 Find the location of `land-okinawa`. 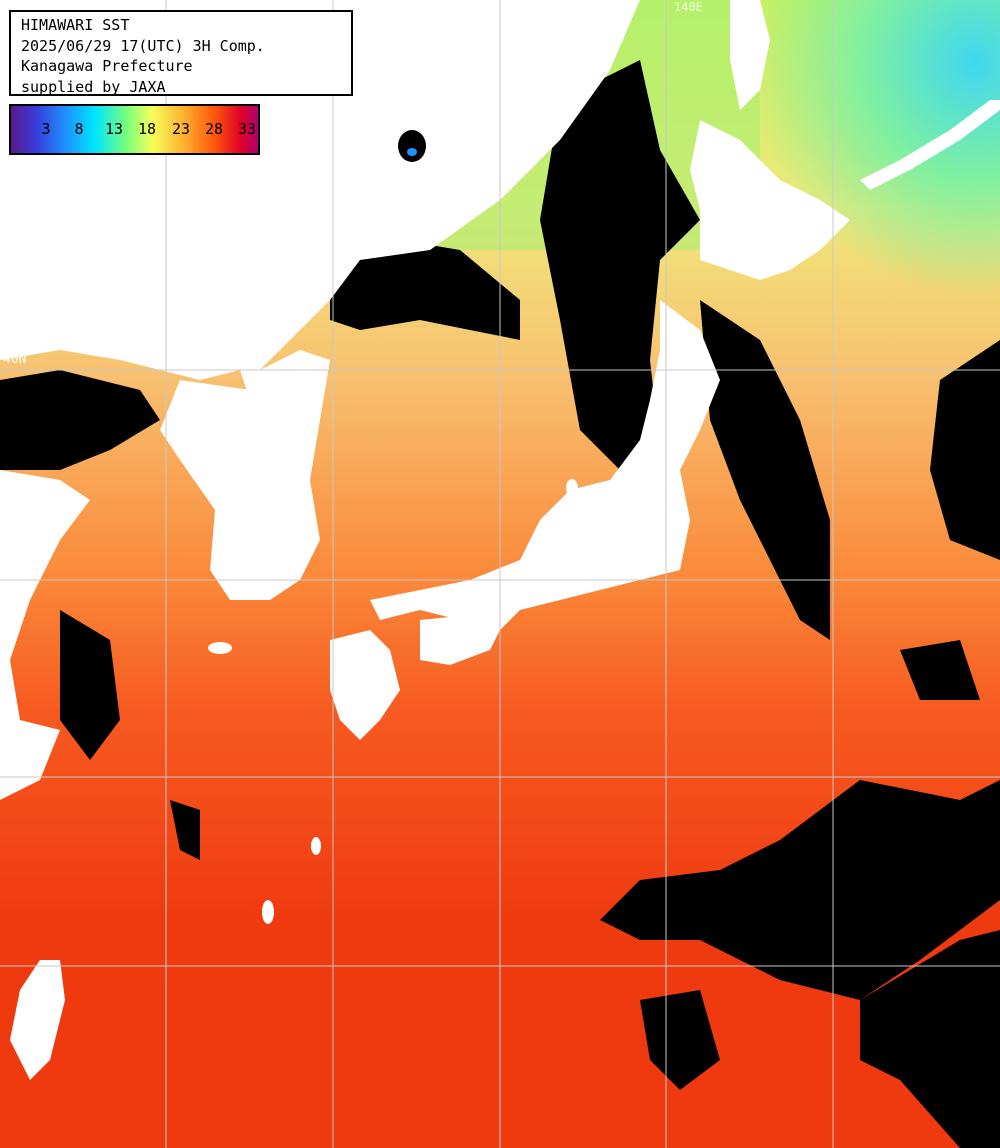

land-okinawa is located at coordinates (268, 912).